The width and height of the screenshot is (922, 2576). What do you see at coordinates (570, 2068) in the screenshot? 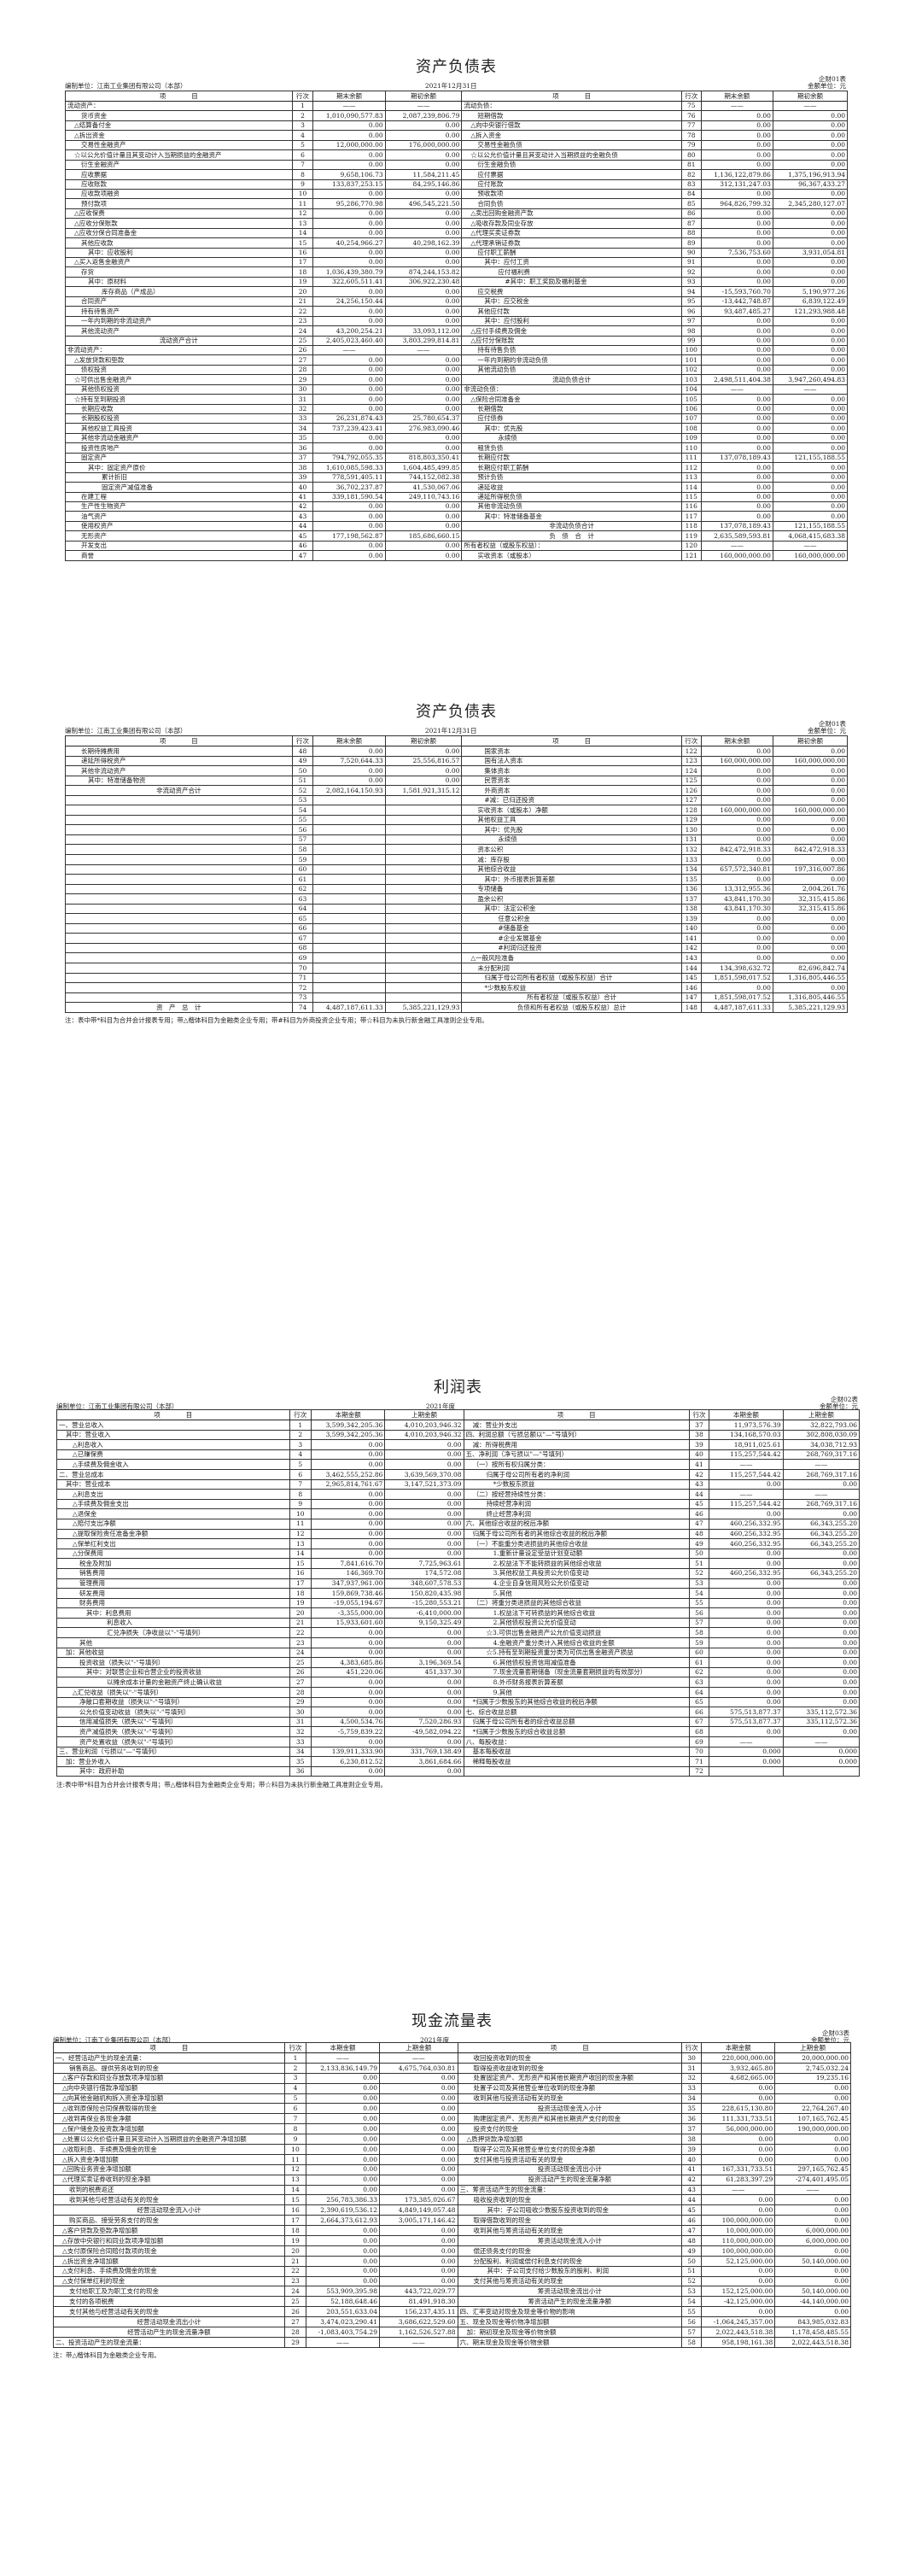
I see `row-label: 取得投资收益收到的现金` at bounding box center [570, 2068].